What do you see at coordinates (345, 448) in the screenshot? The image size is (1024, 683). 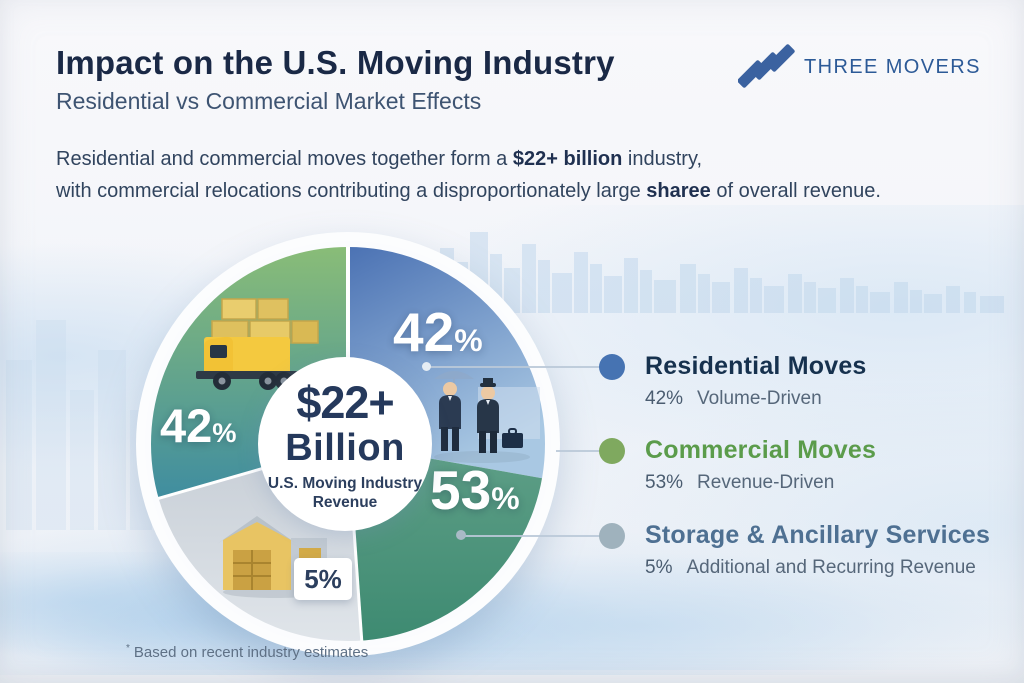 I see `center-unit: Billion` at bounding box center [345, 448].